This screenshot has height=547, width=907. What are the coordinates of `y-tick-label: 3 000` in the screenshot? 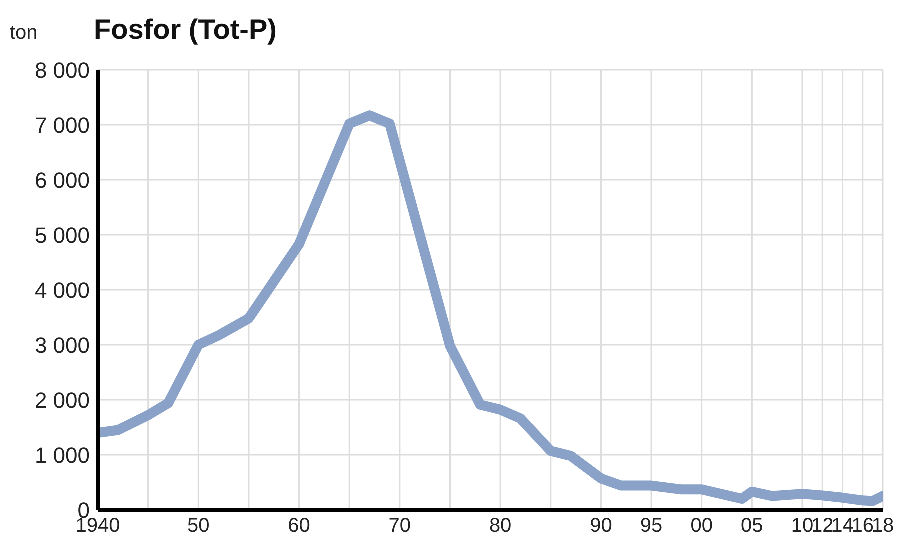 It's located at (62, 345).